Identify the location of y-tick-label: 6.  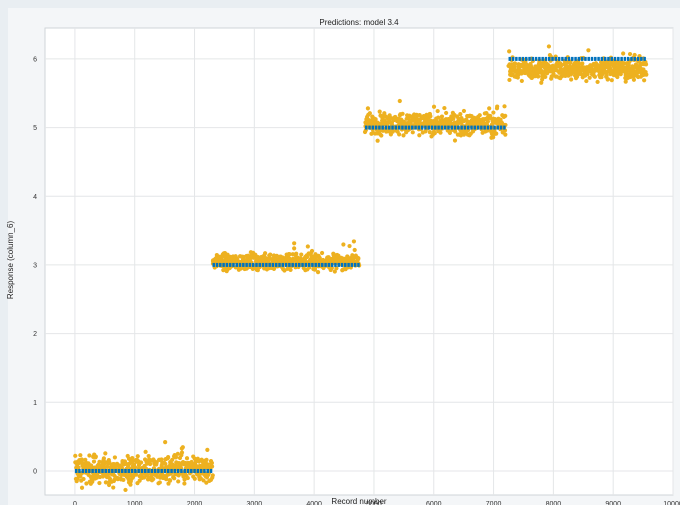
(35, 59).